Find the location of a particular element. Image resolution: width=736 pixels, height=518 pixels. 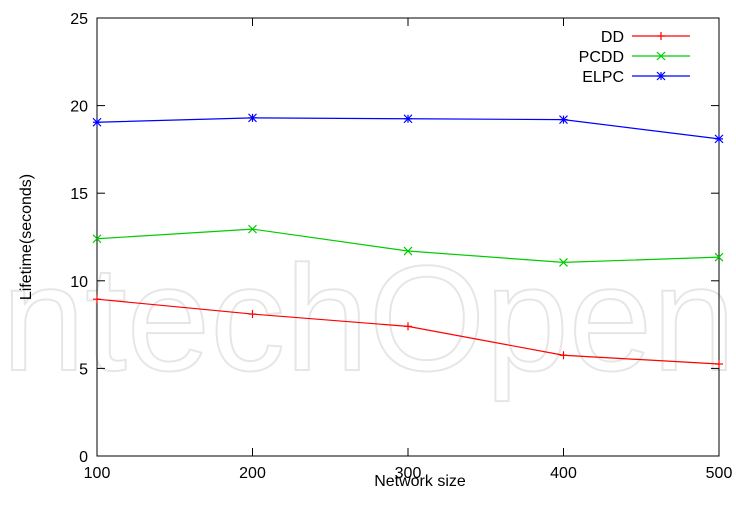

legend-marker-dd is located at coordinates (661, 36).